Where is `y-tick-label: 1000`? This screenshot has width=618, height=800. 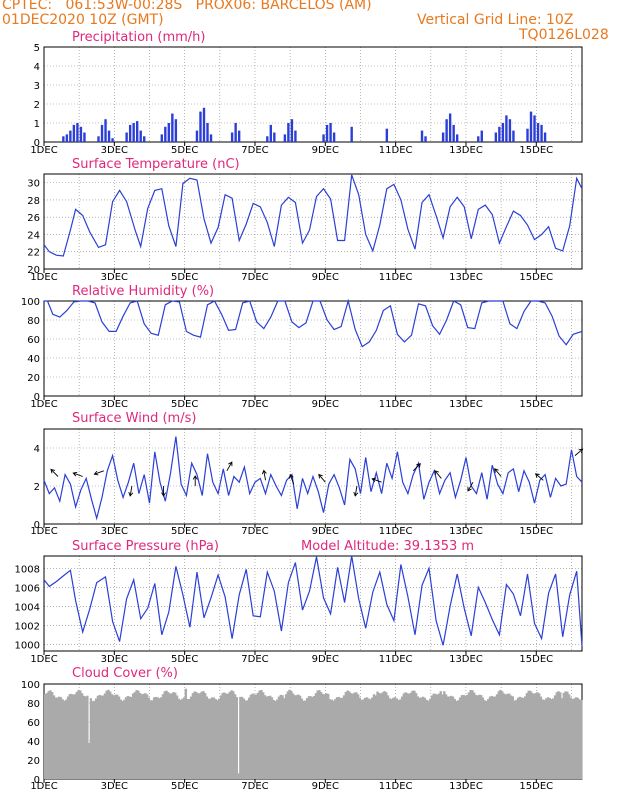
y-tick-label: 1000 is located at coordinates (27, 645).